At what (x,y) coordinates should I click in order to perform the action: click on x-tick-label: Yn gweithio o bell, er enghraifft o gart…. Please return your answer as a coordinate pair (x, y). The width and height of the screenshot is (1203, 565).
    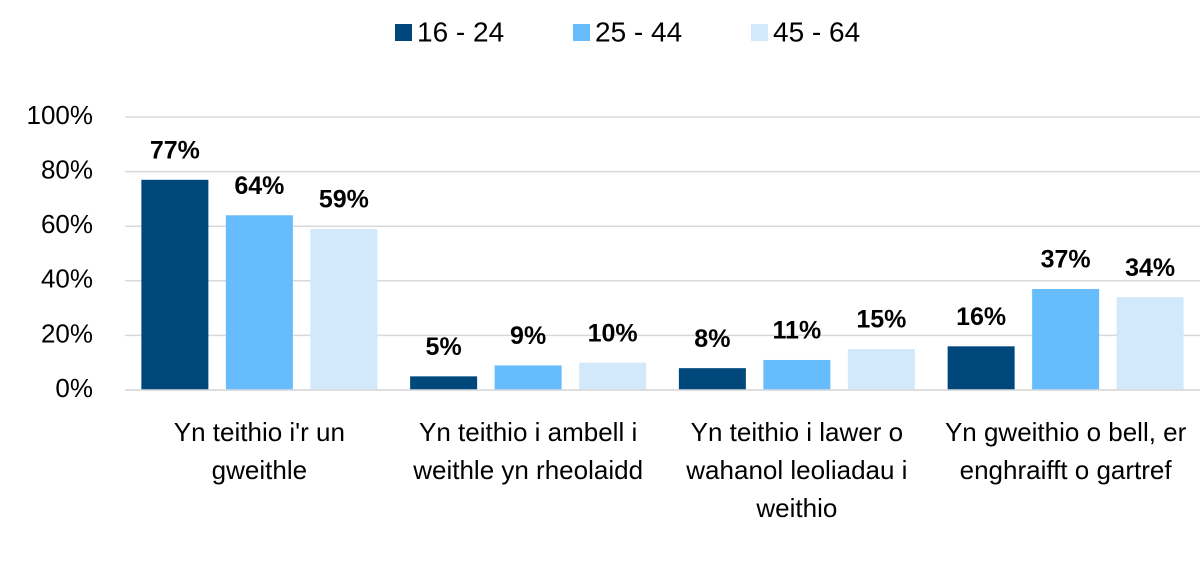
    Looking at the image, I should click on (1065, 451).